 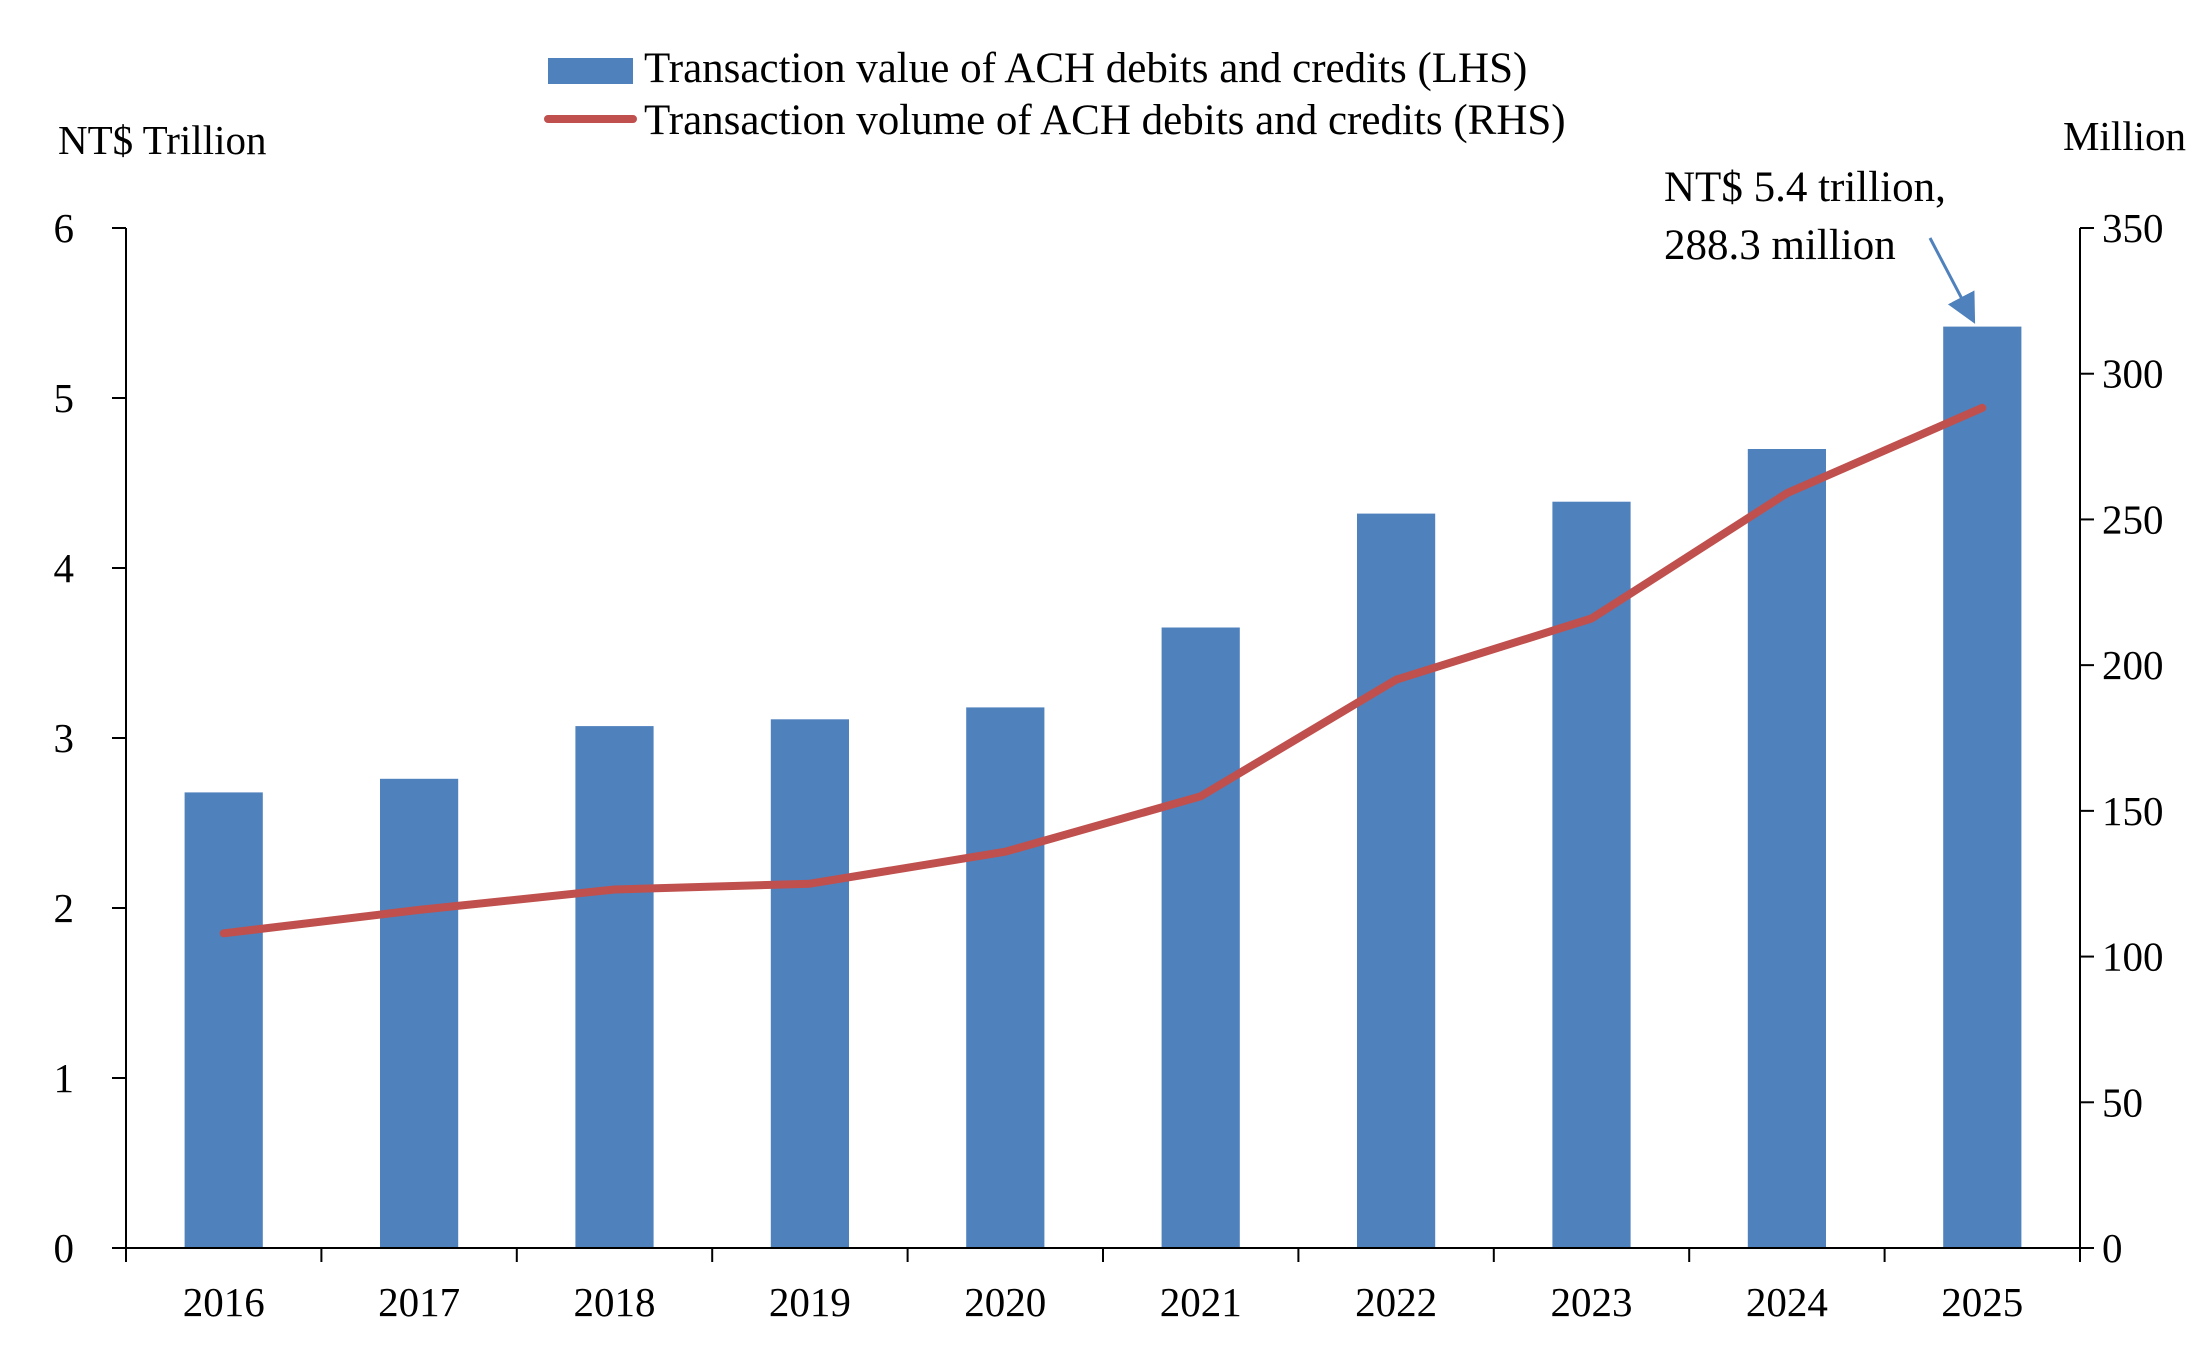 What do you see at coordinates (1780, 245) in the screenshot?
I see `annotation-line-2: 288.3 million` at bounding box center [1780, 245].